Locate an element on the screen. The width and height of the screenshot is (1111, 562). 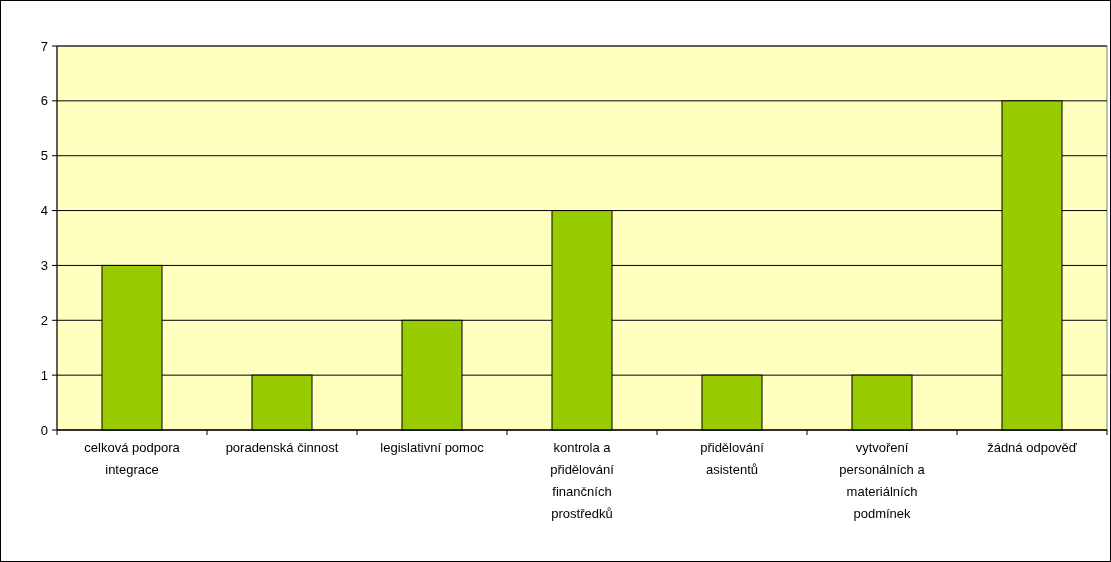
y-tick-label: 7 is located at coordinates (44, 46).